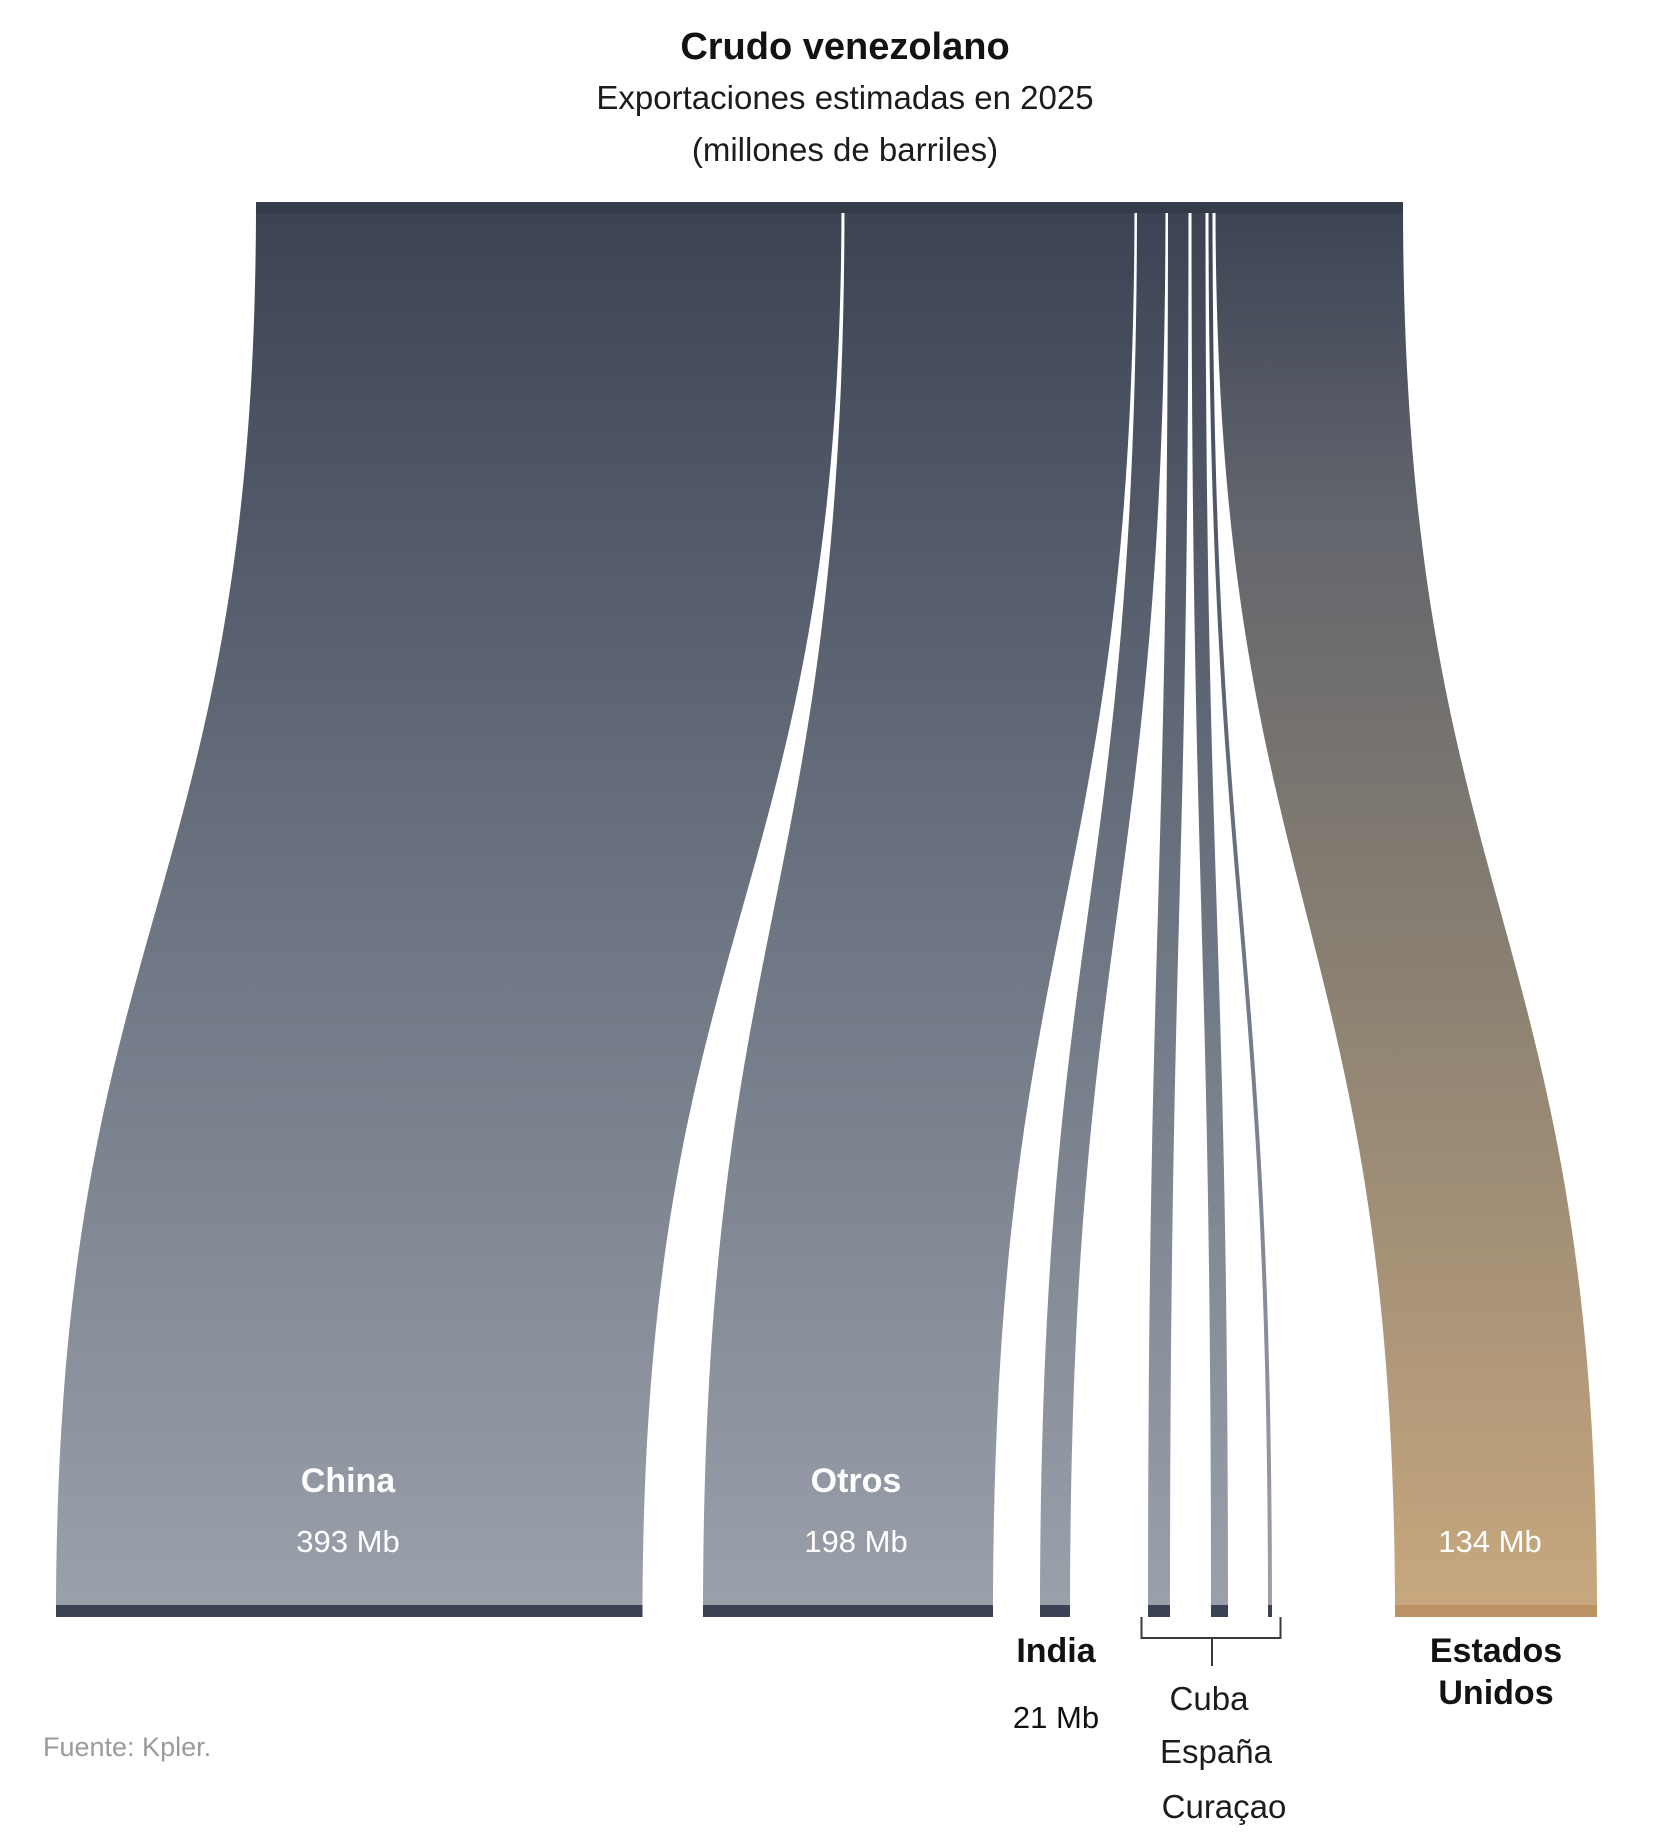 This screenshot has height=1848, width=1660. What do you see at coordinates (856, 1541) in the screenshot?
I see `flow-value-otros: 198 Mb` at bounding box center [856, 1541].